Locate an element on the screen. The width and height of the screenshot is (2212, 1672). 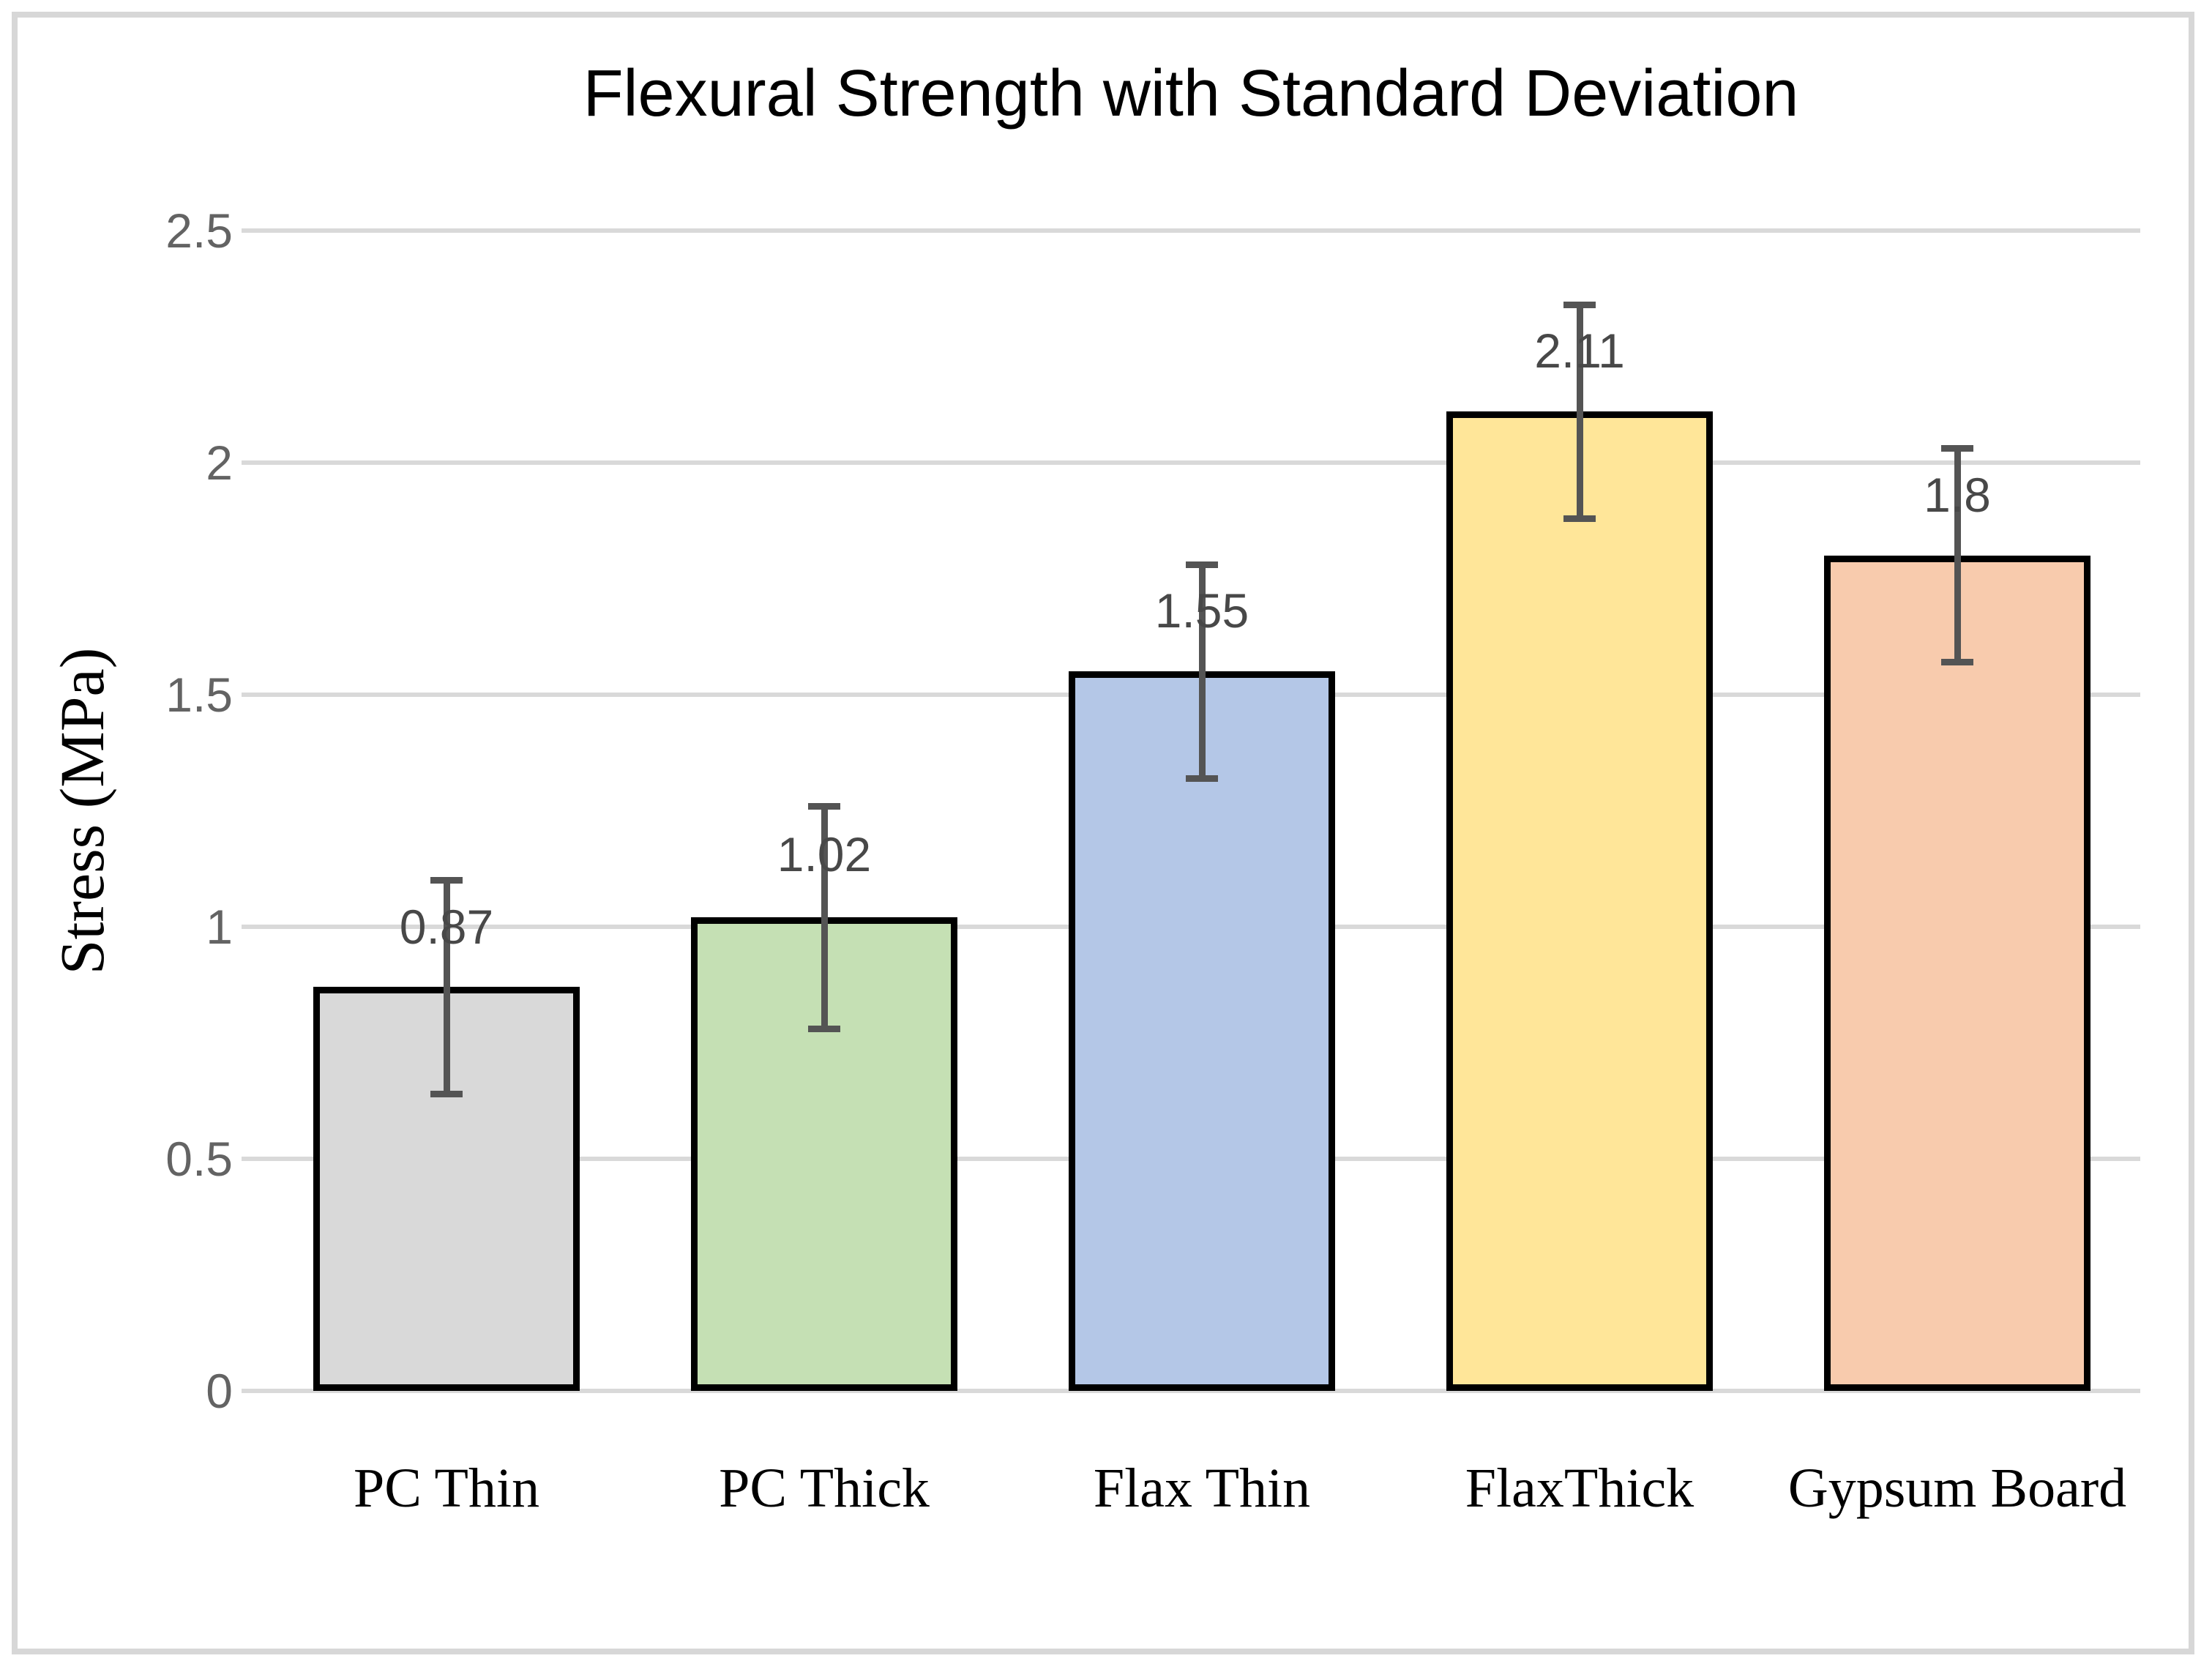
y-tick-label: 2.5 is located at coordinates (199, 231).